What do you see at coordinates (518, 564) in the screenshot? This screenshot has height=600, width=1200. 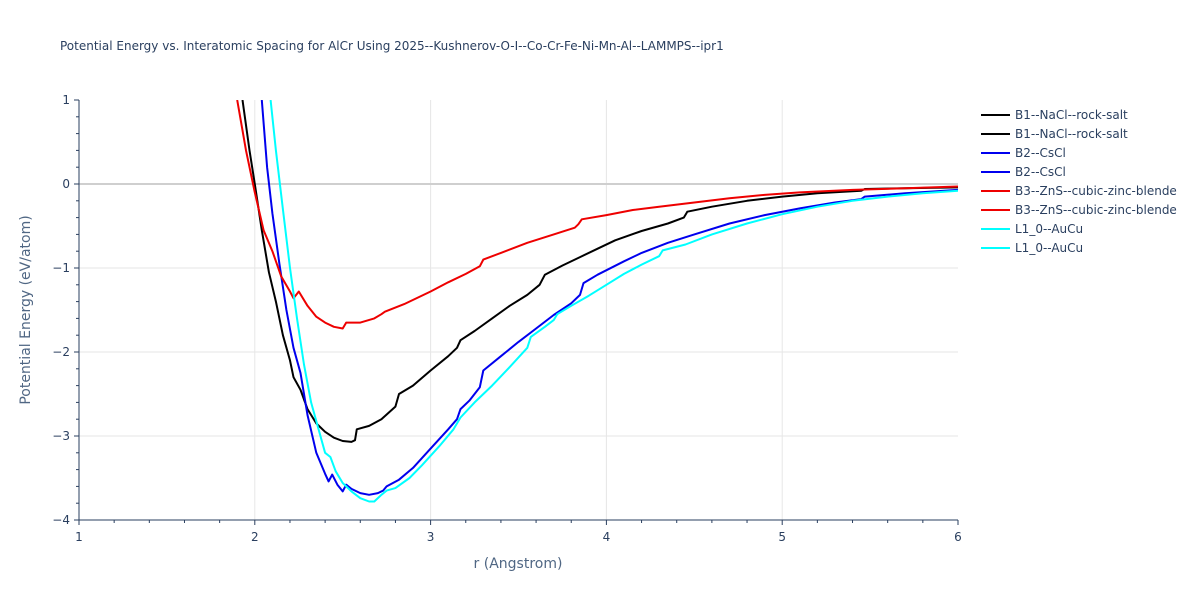 I see `x-axis-title: r (Angstrom)` at bounding box center [518, 564].